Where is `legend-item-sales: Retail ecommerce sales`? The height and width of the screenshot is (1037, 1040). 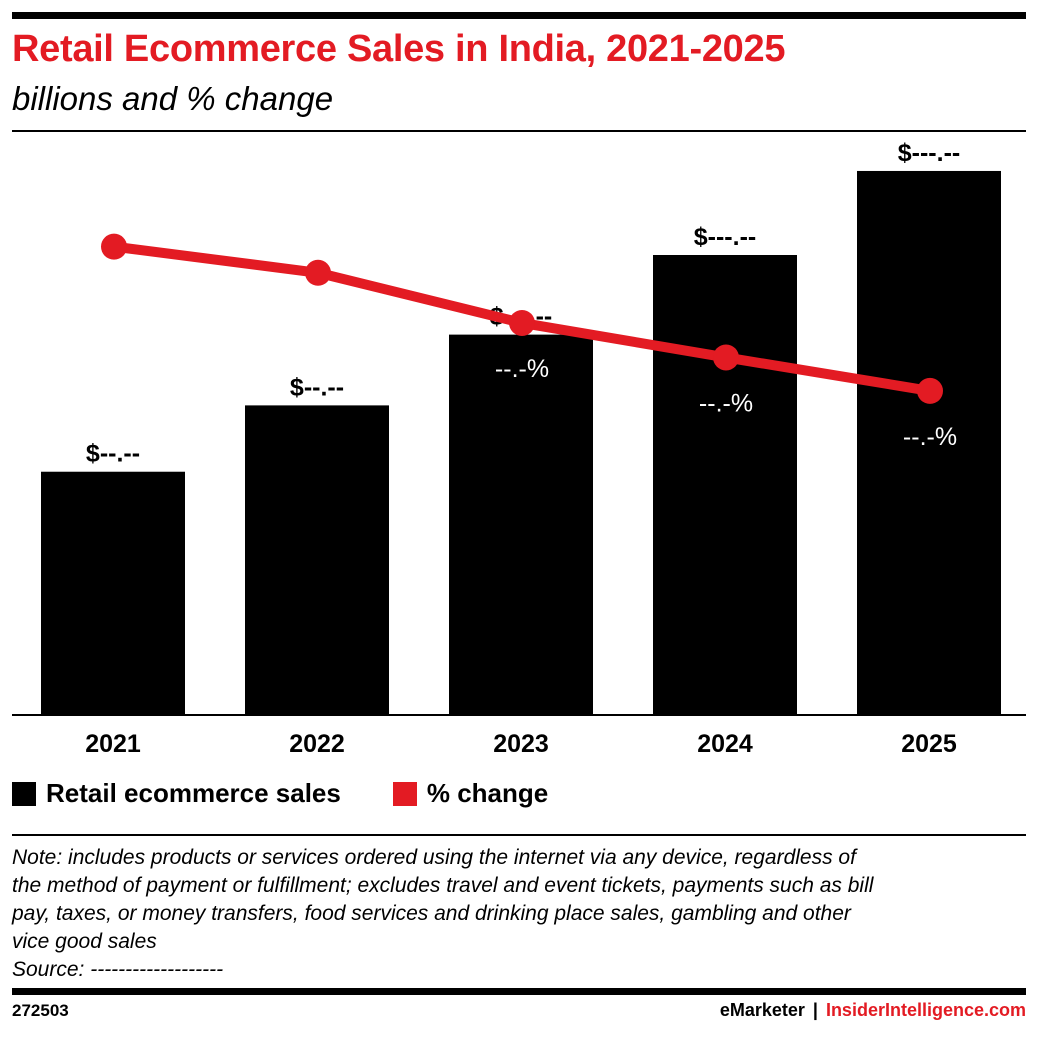
legend-item-sales: Retail ecommerce sales is located at coordinates (176, 793).